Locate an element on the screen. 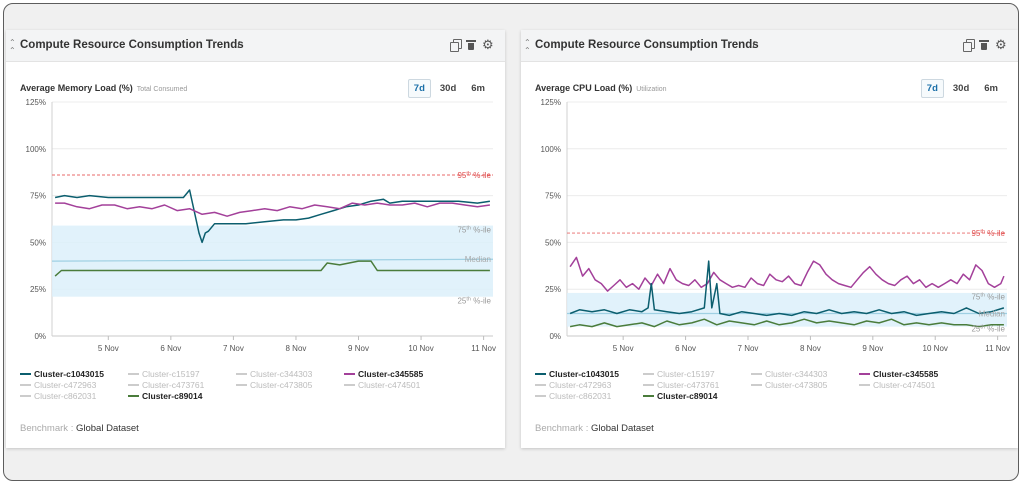 The image size is (1026, 486). legend-label: Cluster-c344303 is located at coordinates (281, 373).